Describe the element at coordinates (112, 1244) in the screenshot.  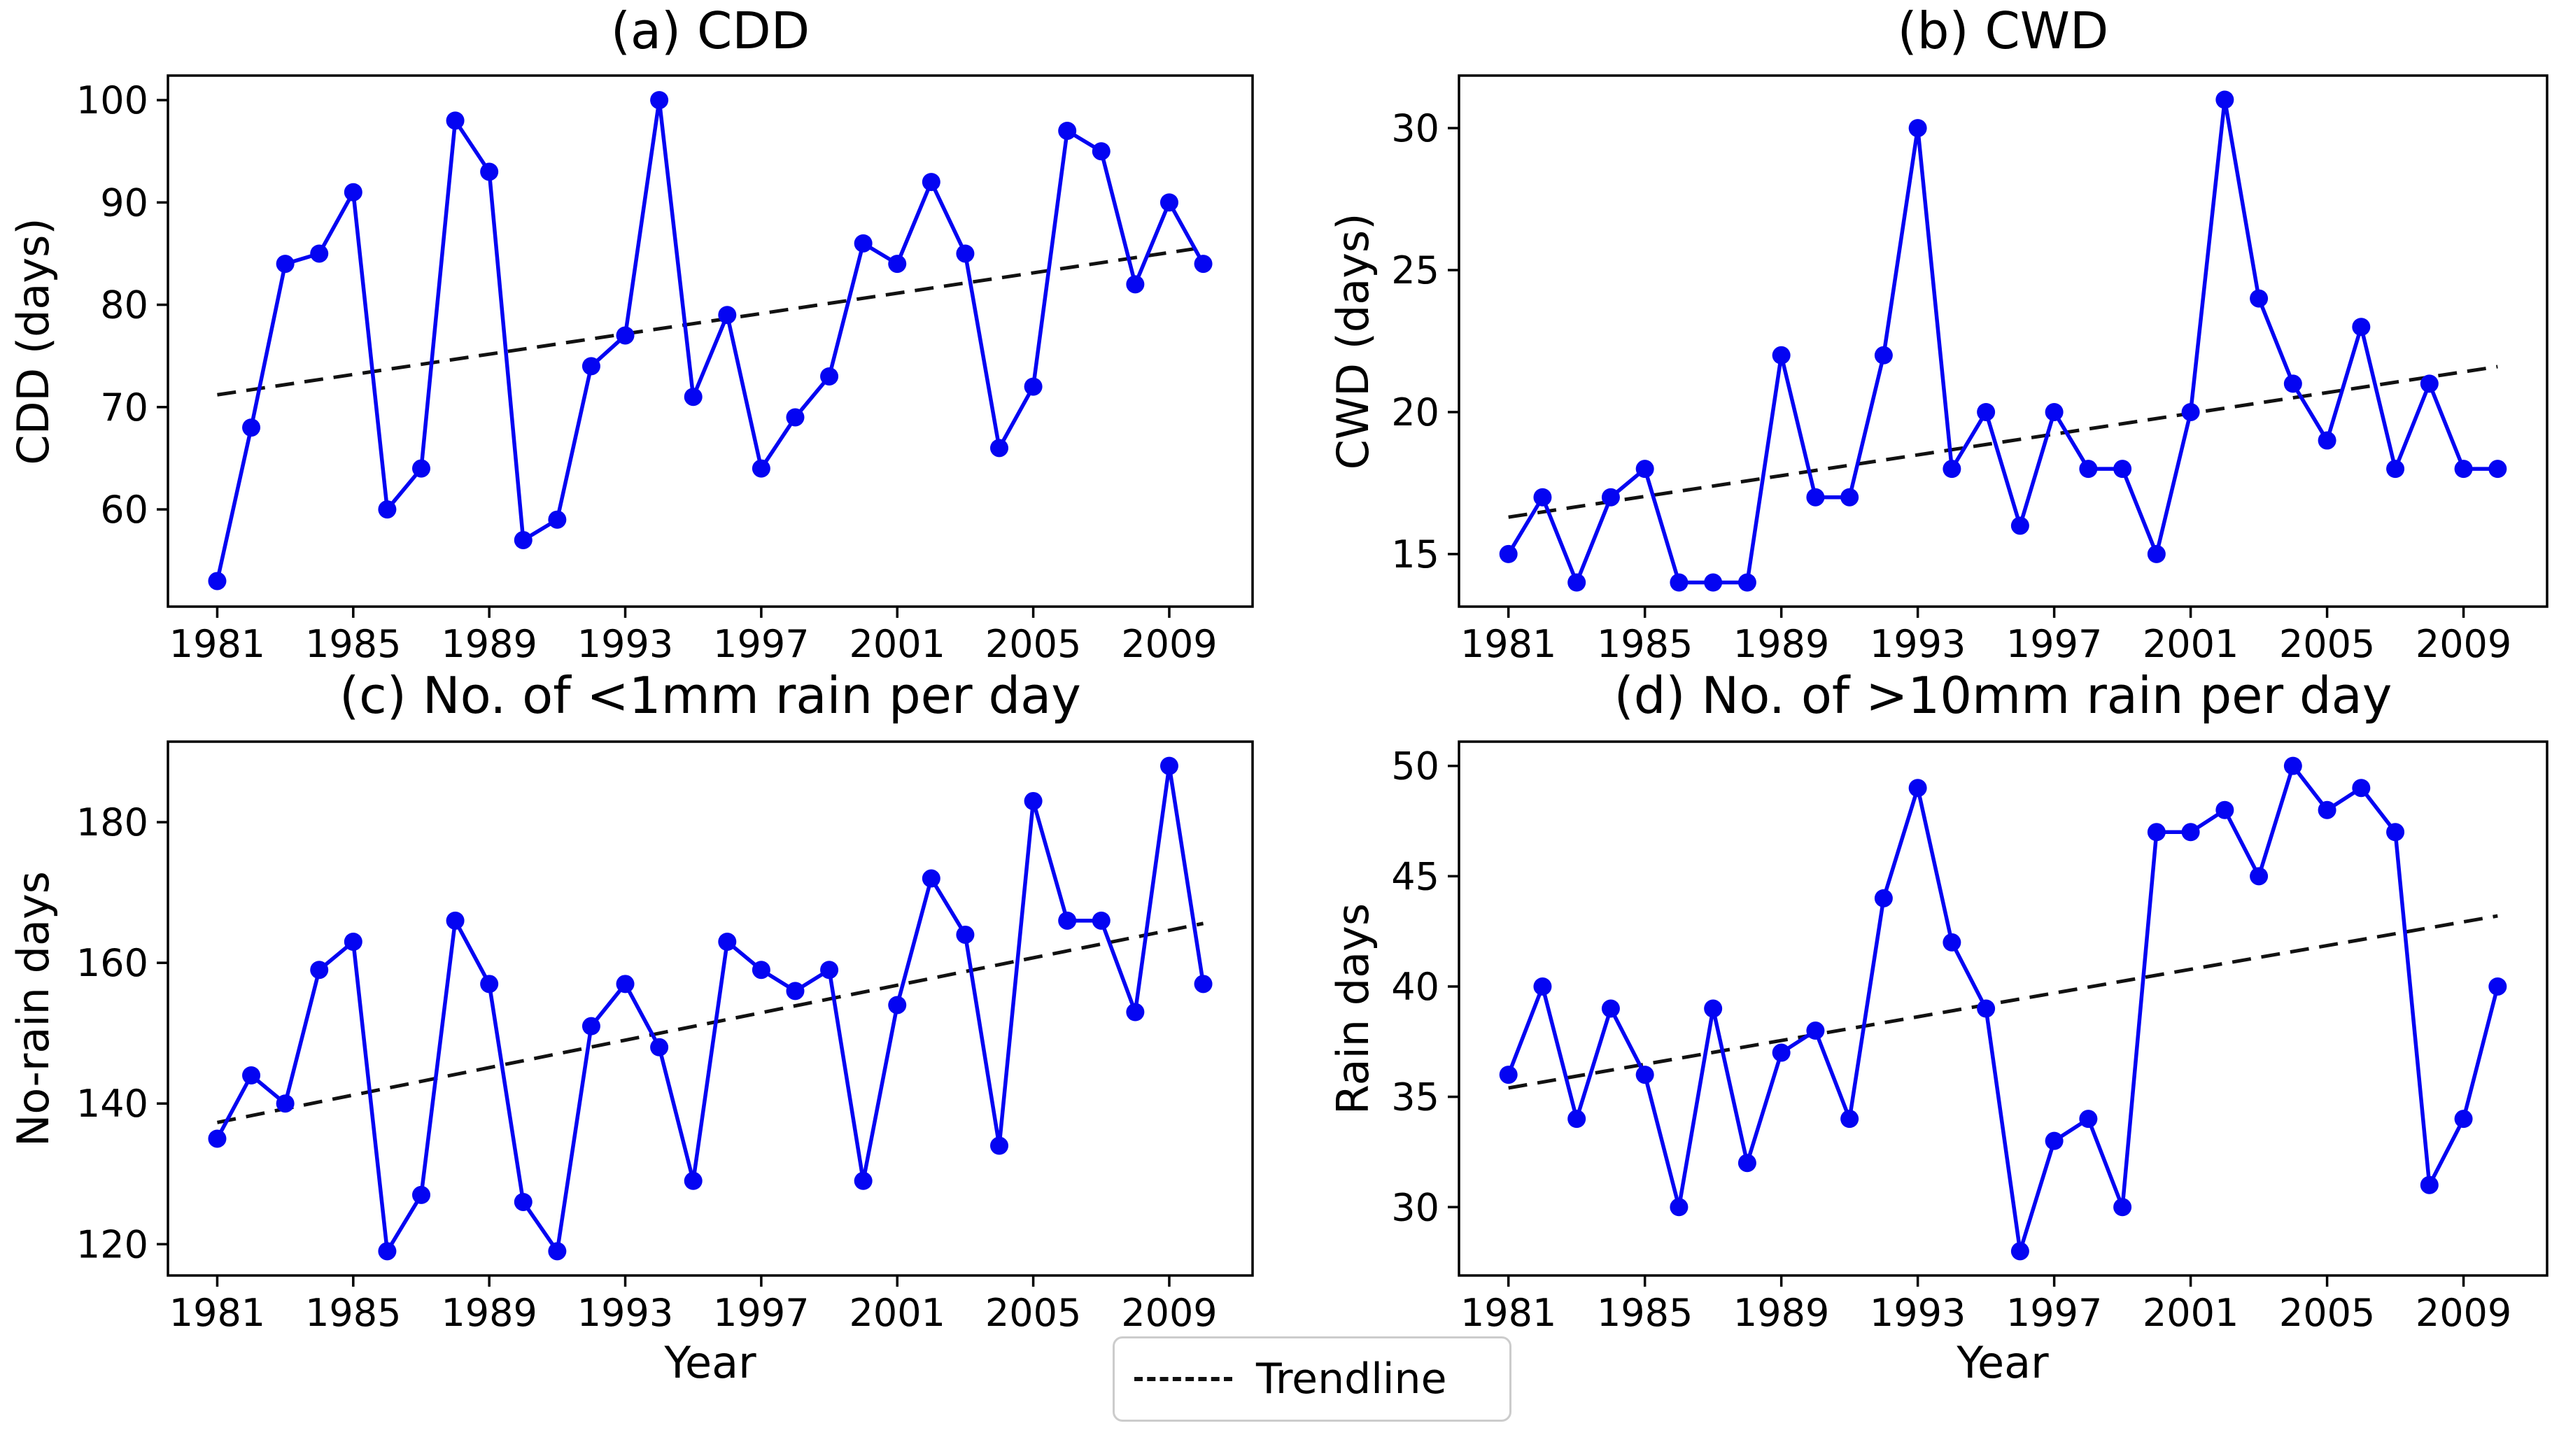
I see `svg-text: 120` at that location.